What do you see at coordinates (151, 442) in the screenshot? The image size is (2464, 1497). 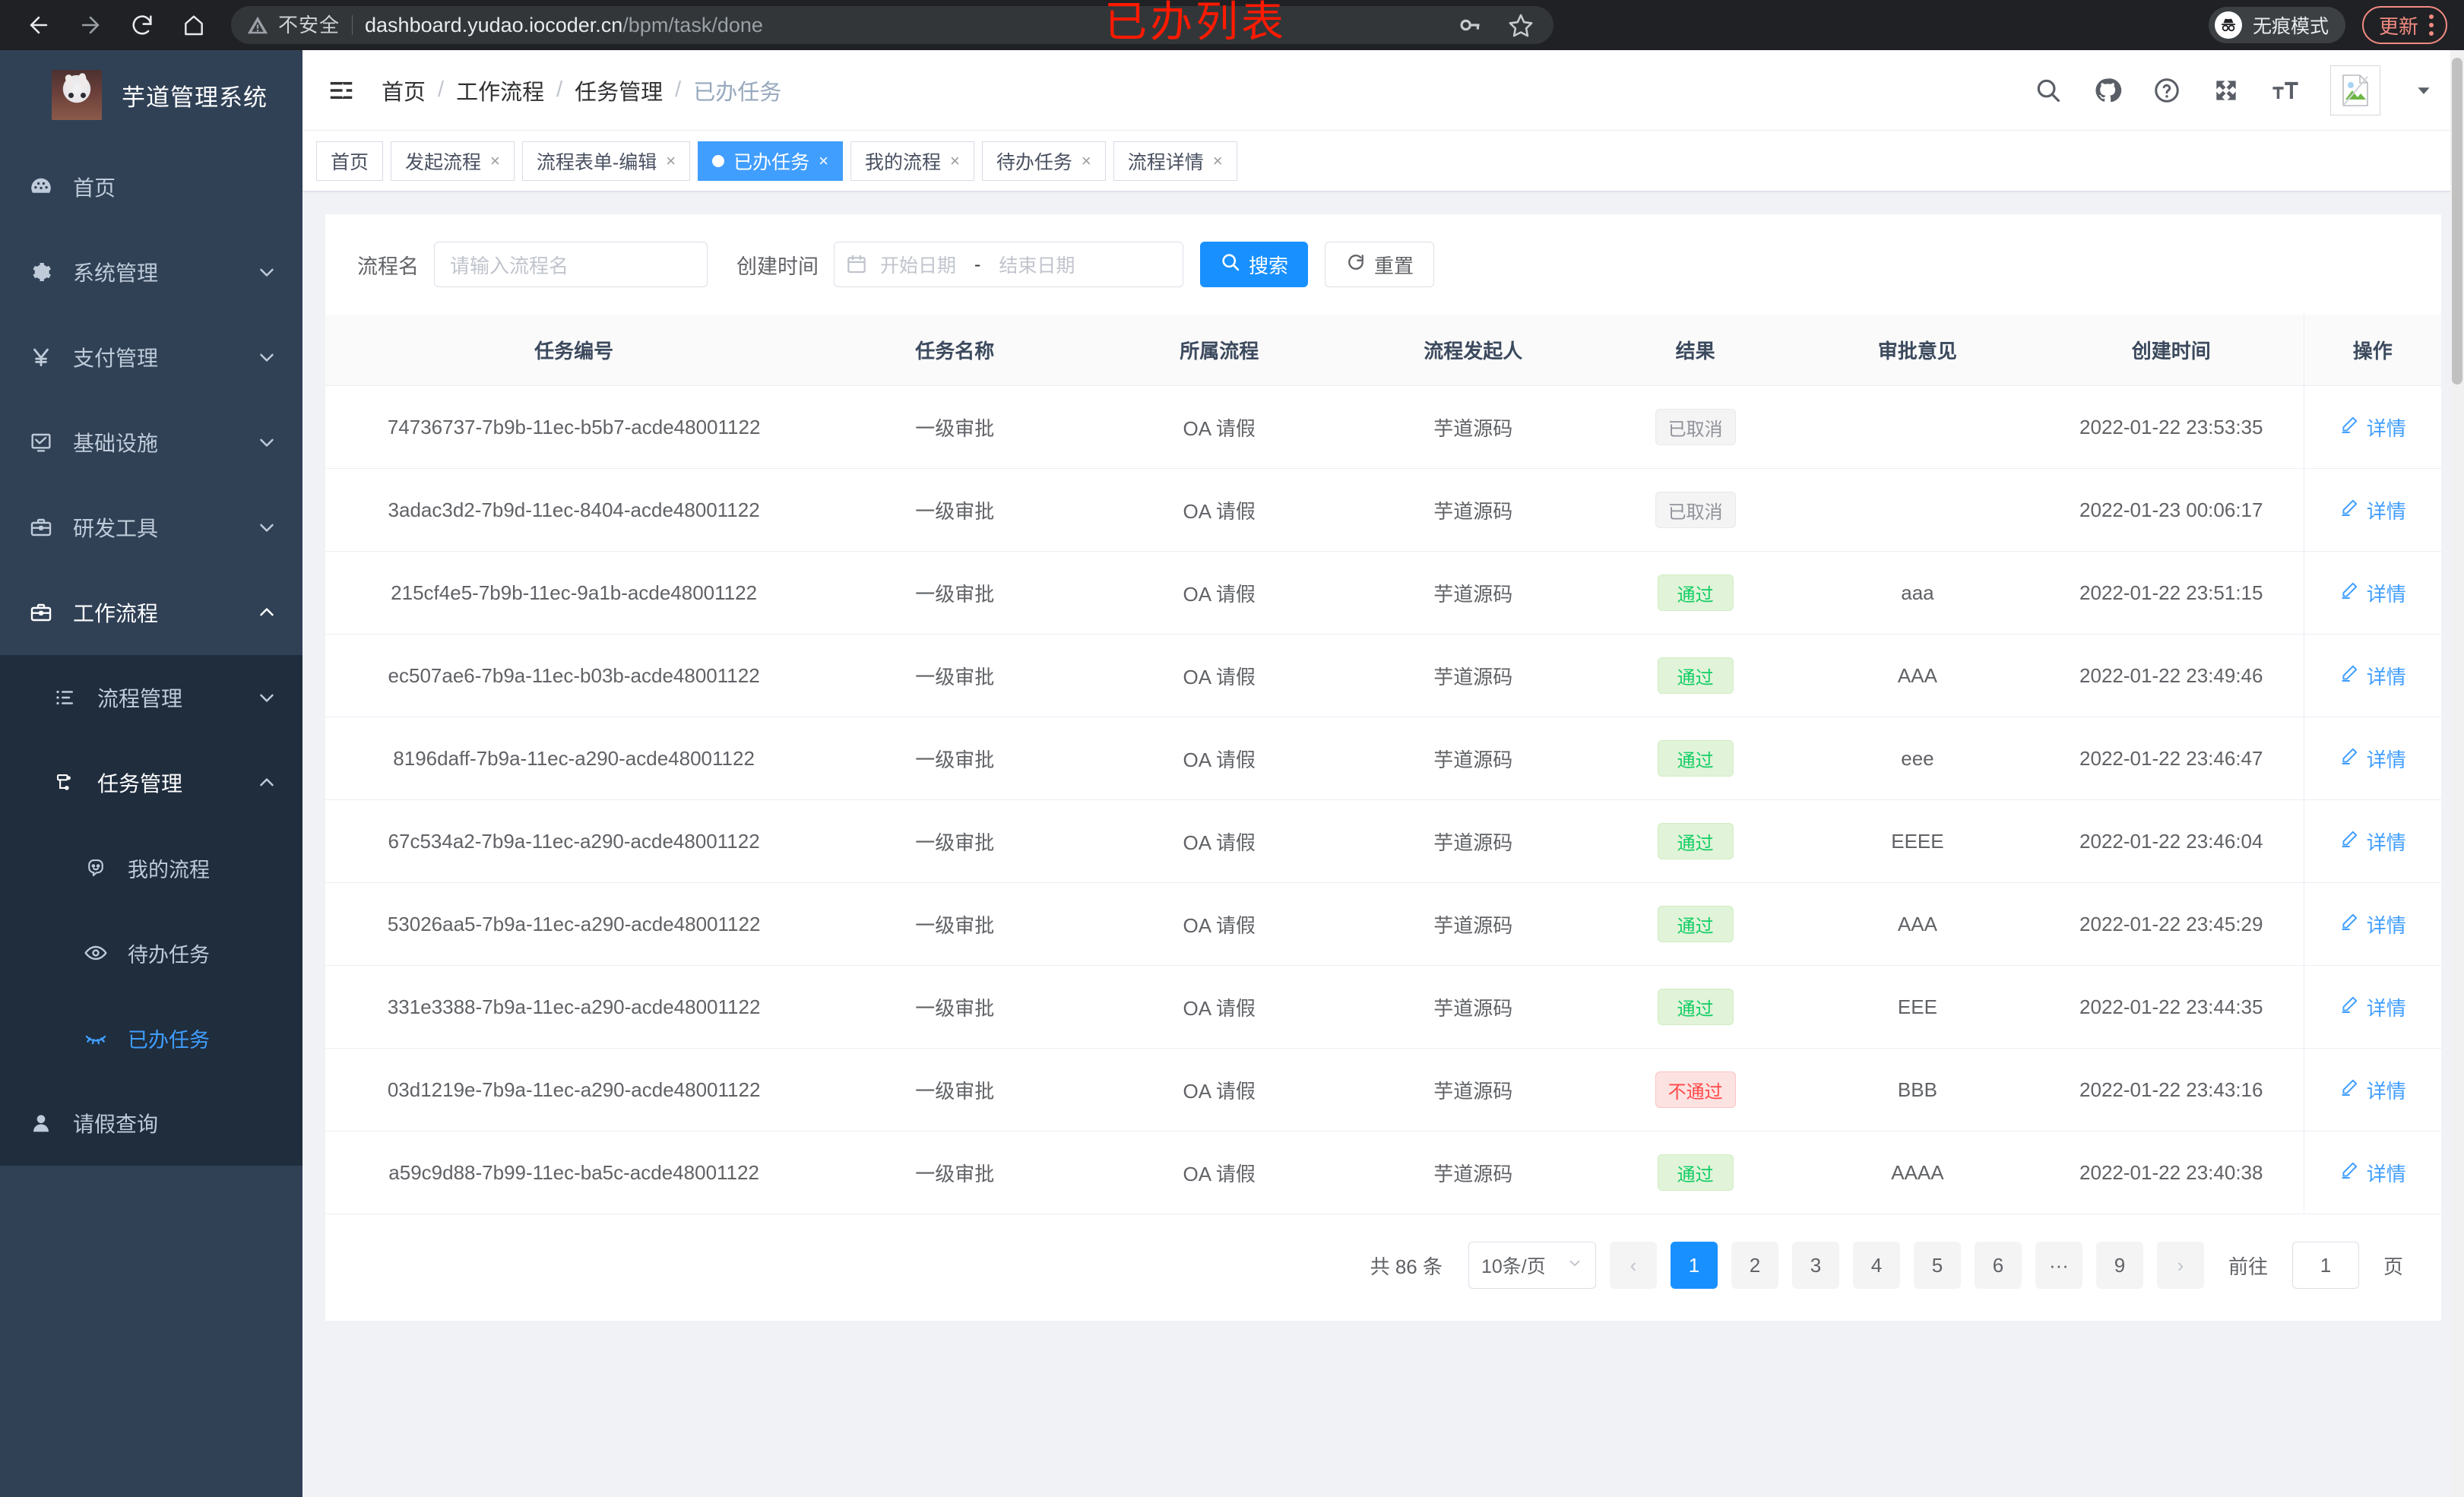 I see `sidebar-item-infrastructure: 基础设施` at bounding box center [151, 442].